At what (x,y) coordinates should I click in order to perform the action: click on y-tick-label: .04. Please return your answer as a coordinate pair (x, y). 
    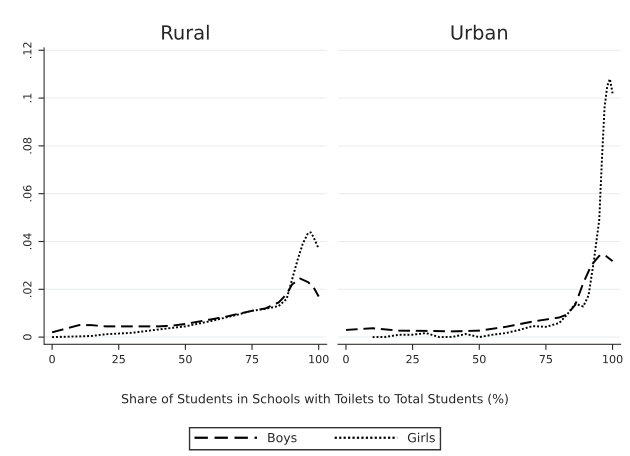
    Looking at the image, I should click on (27, 241).